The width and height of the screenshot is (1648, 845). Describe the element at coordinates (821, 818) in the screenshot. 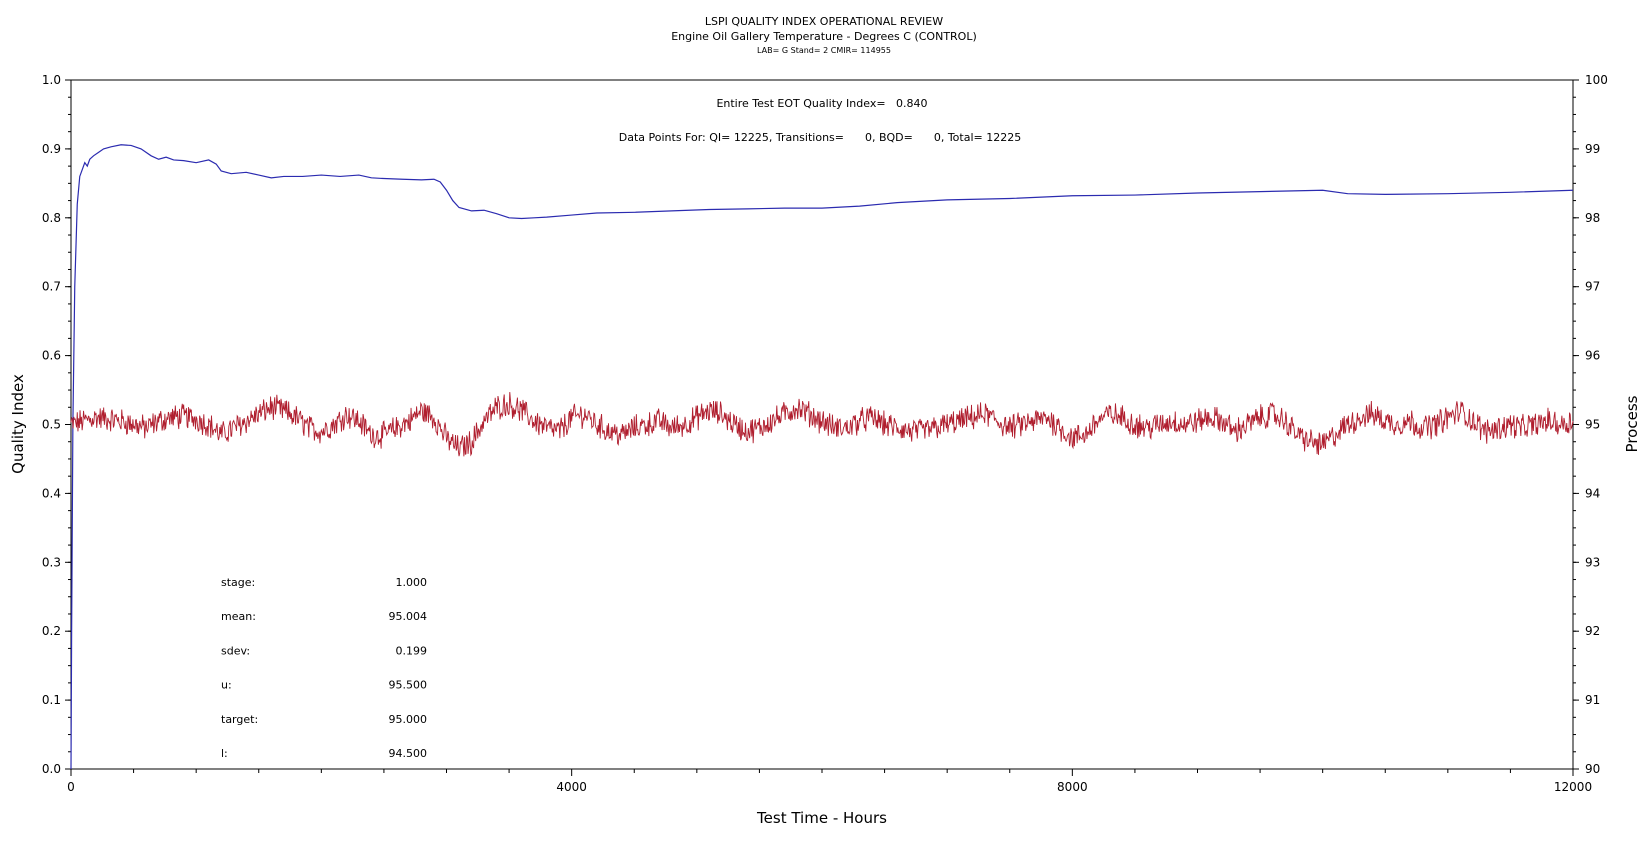

I see `x-axis-label: Test Time - Hours` at that location.